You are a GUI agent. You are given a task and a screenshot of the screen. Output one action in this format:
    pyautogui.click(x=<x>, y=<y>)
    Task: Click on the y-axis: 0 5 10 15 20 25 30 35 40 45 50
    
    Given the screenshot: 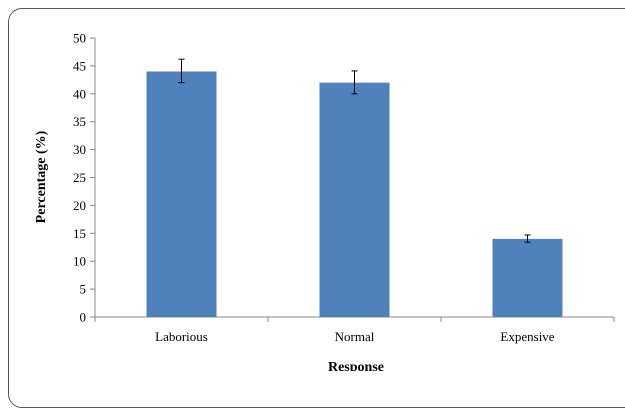 What is the action you would take?
    pyautogui.click(x=84, y=178)
    